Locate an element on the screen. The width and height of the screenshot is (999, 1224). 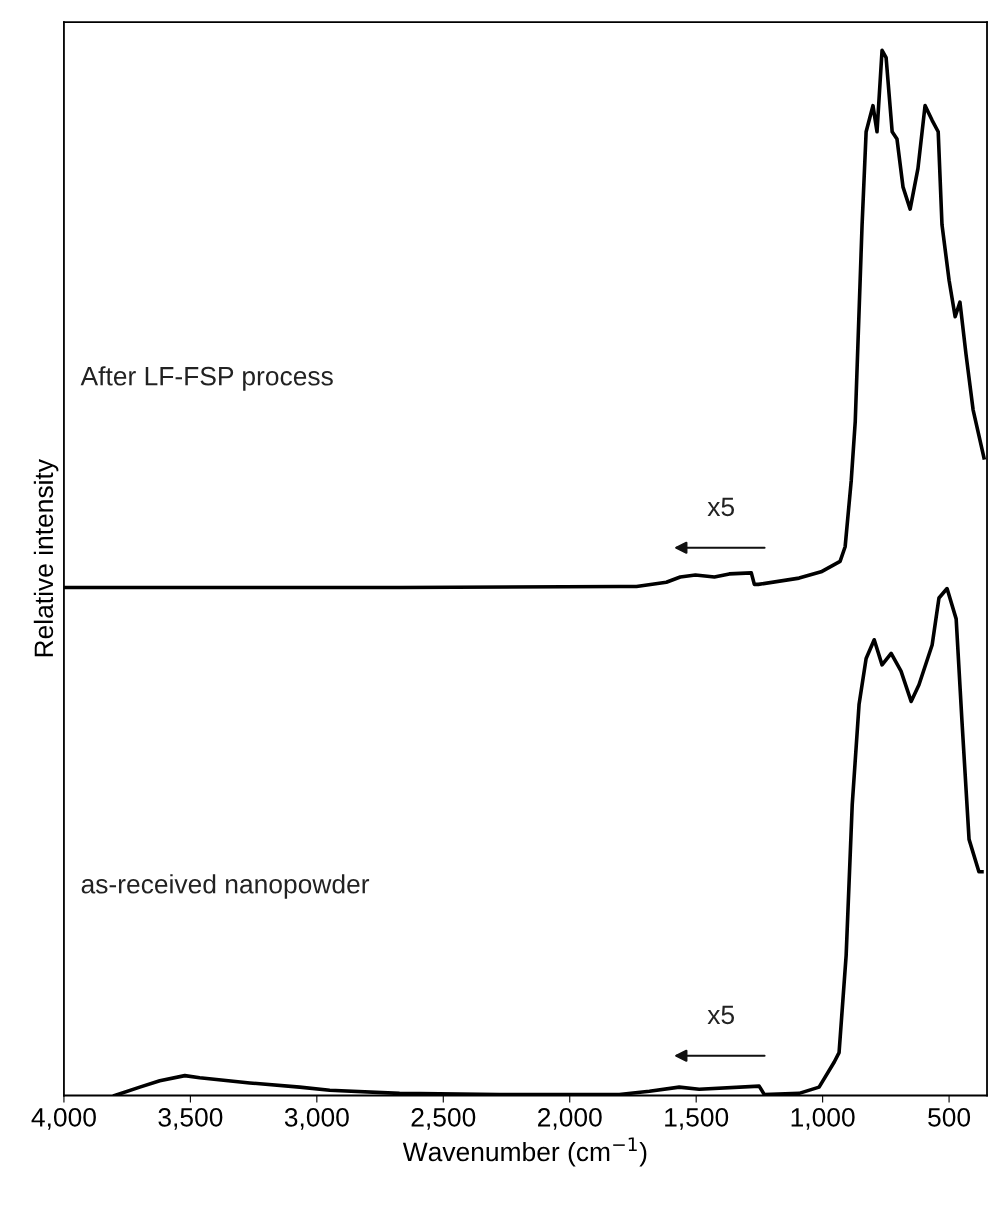
x-tick-label: 4,000 is located at coordinates (63, 1118).